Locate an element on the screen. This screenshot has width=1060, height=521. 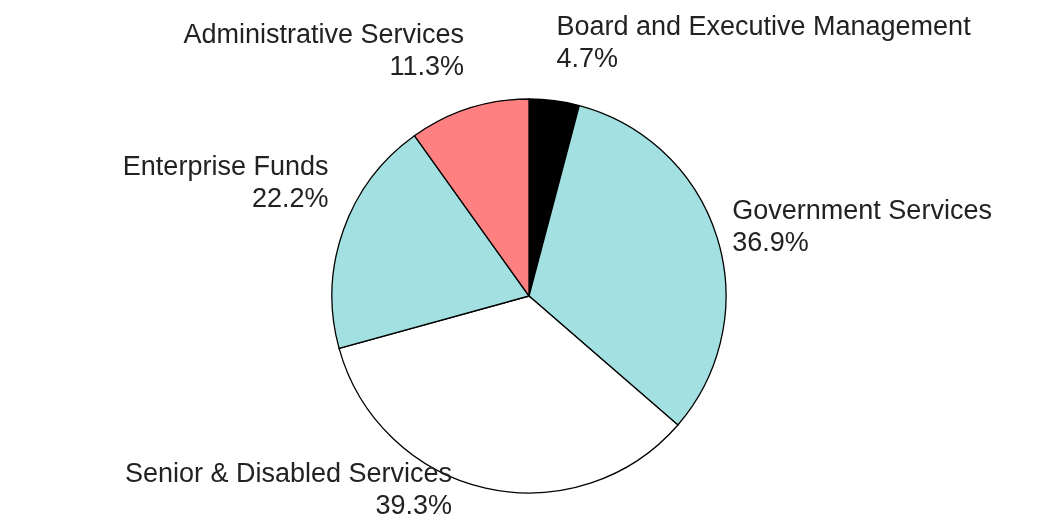
slice-label: Board and Executive Management is located at coordinates (764, 26).